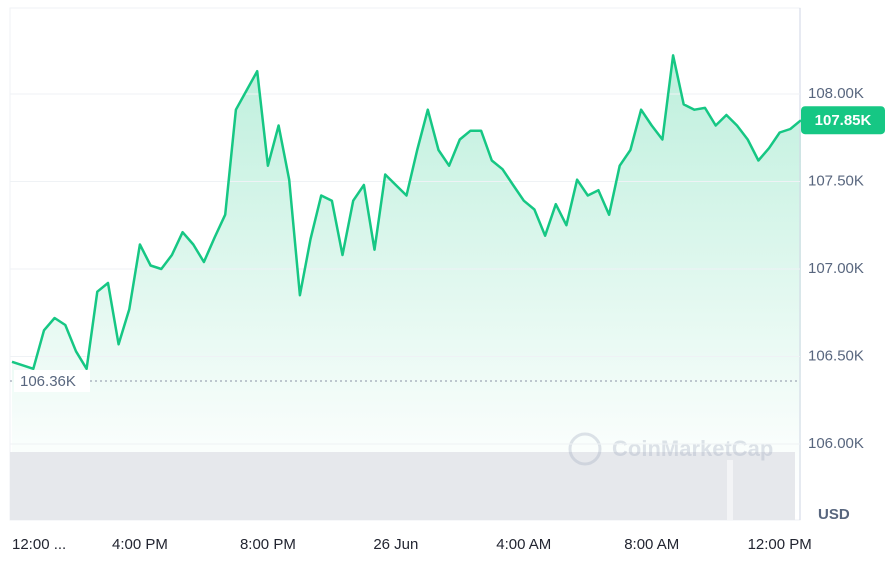 Image resolution: width=895 pixels, height=561 pixels. Describe the element at coordinates (836, 93) in the screenshot. I see `y-tick-label: 108.00K` at that location.